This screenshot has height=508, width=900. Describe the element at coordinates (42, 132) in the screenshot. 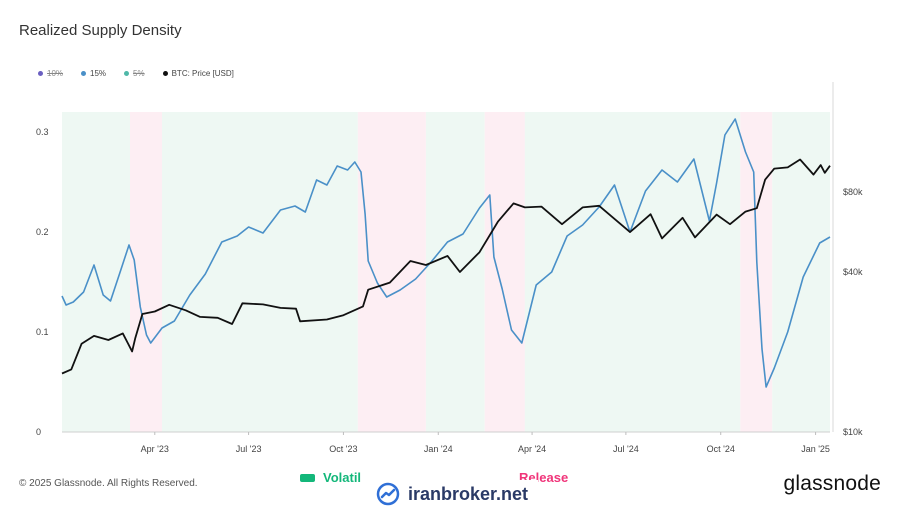

I see `y-left-tick-label-3: 0.3` at that location.